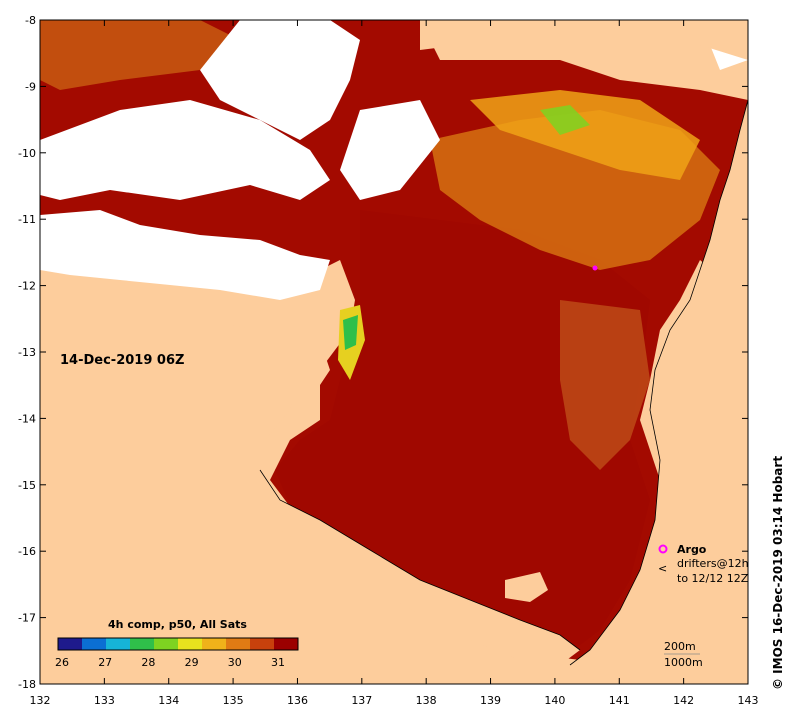 The image size is (791, 716). I want to click on sst-patch-orange-nw, so click(140, 55).